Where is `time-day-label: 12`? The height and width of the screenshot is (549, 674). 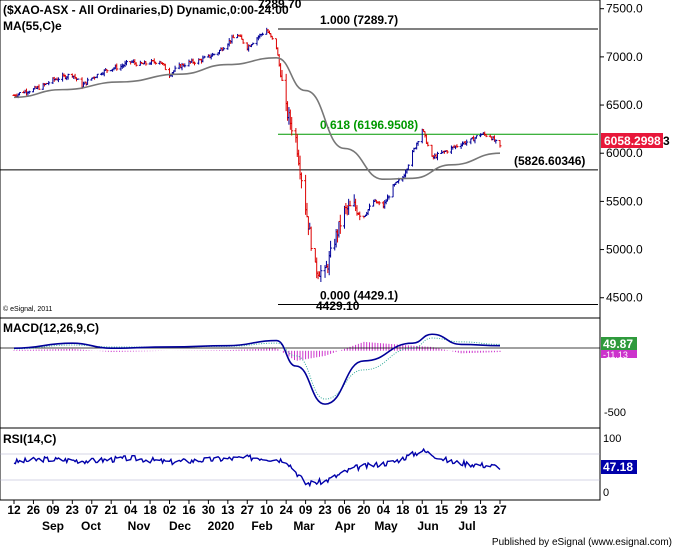
time-day-label: 12 is located at coordinates (14, 510).